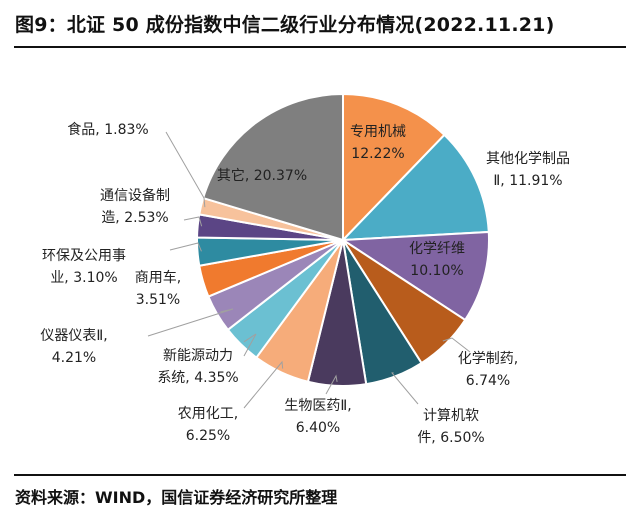 The image size is (639, 518). What do you see at coordinates (320, 475) in the screenshot?
I see `source-rule` at bounding box center [320, 475].